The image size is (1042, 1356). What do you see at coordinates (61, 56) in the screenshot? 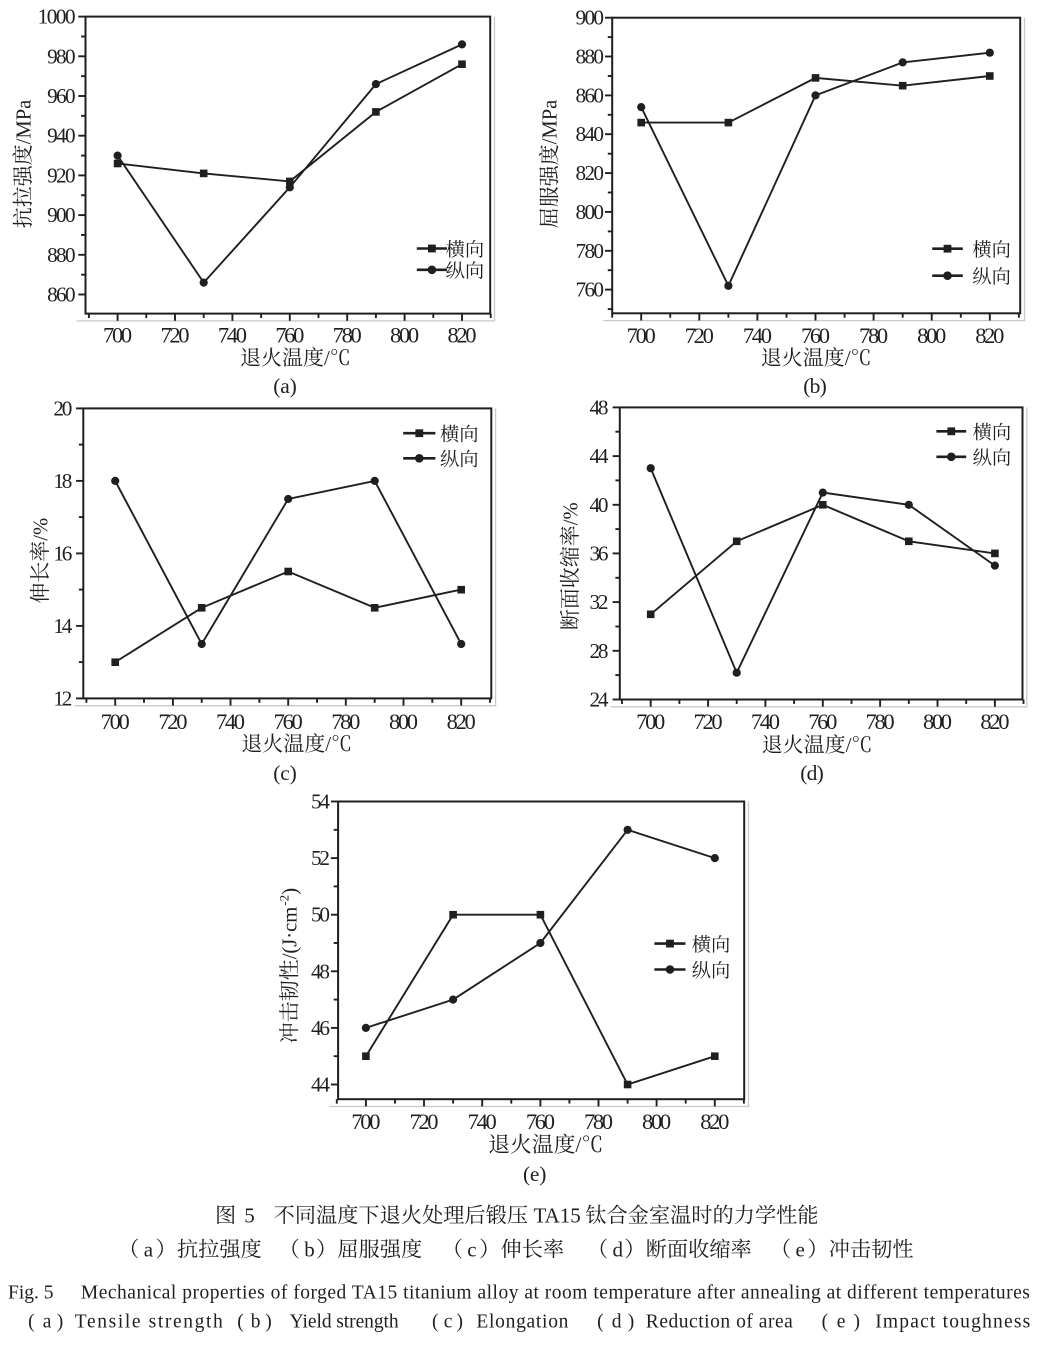
I see `svg-text: 980` at bounding box center [61, 56].